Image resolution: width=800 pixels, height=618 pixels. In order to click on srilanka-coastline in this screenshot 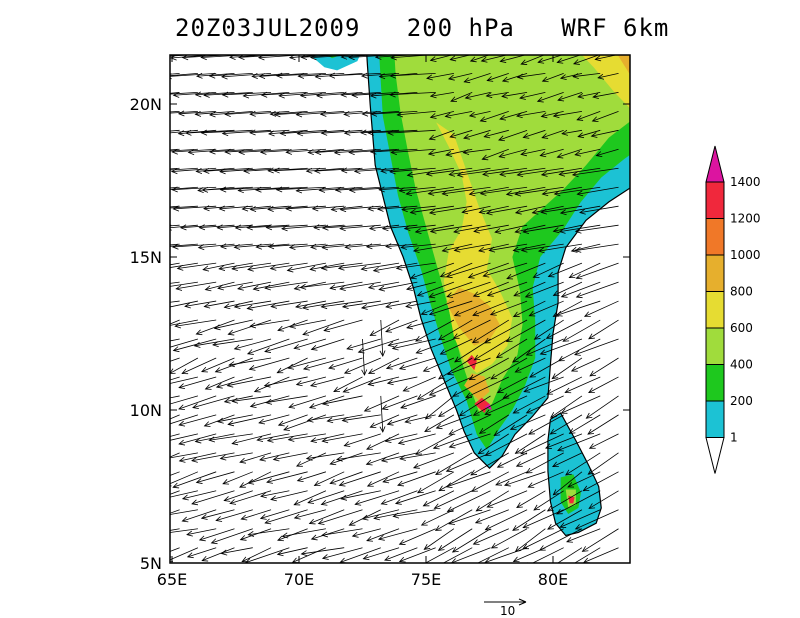, I will do `click(574, 474)`.